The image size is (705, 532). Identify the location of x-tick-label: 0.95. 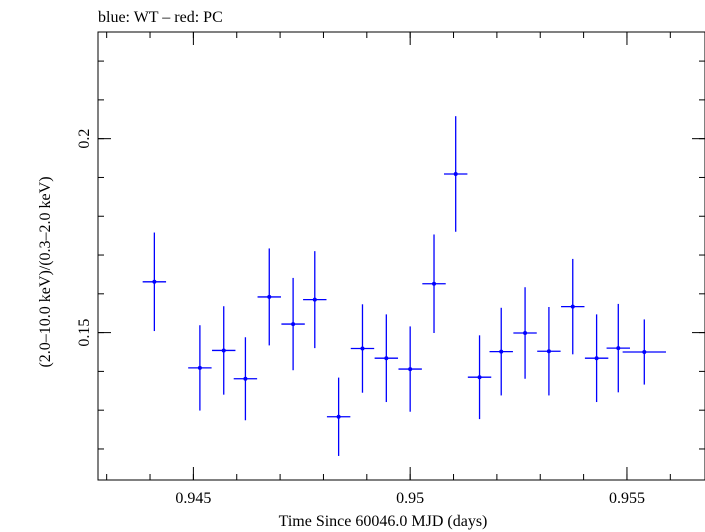
(410, 498).